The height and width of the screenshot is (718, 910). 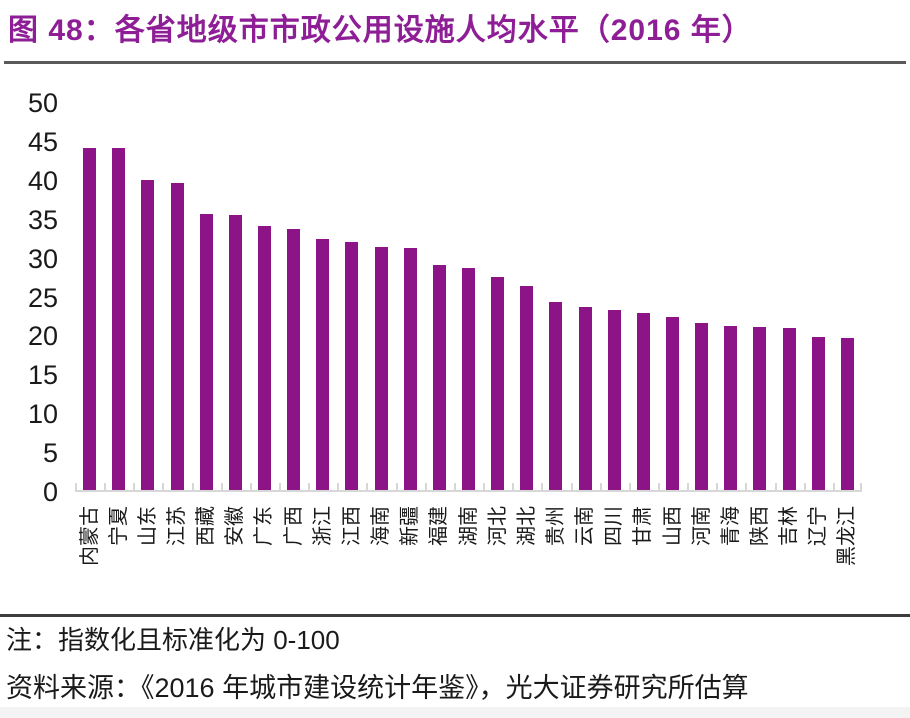 I want to click on x-axis-label-text: 黑龙江, so click(x=847, y=536).